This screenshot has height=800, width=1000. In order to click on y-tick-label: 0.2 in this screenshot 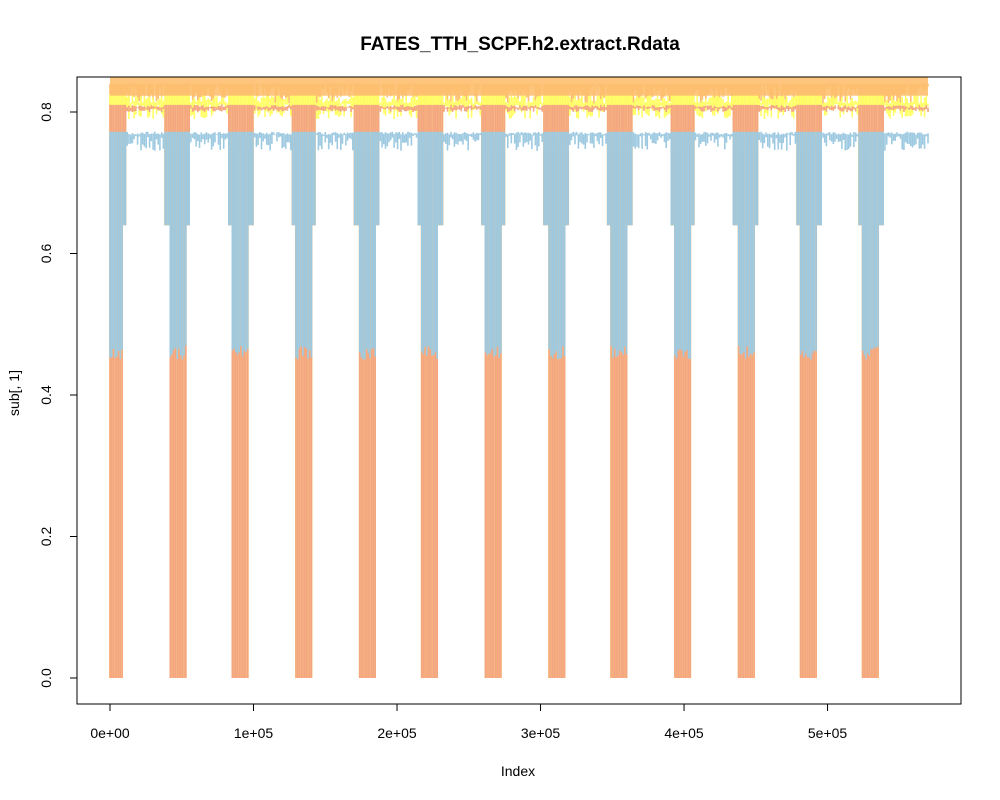, I will do `click(46, 537)`.